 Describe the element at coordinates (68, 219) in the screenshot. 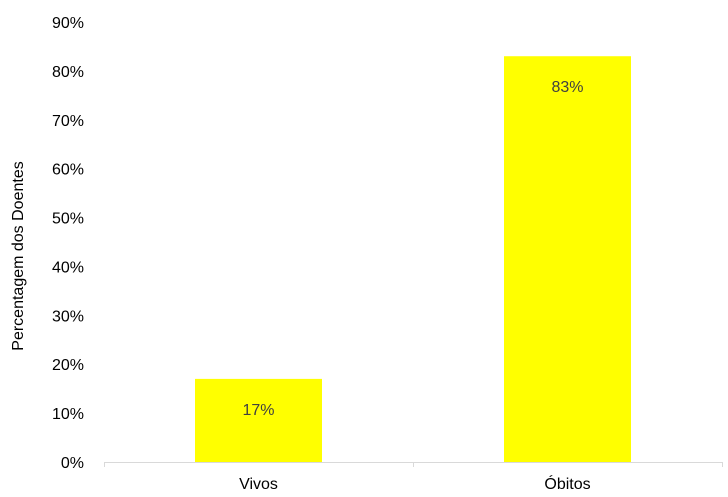

I see `y-tick-label: 50%` at that location.